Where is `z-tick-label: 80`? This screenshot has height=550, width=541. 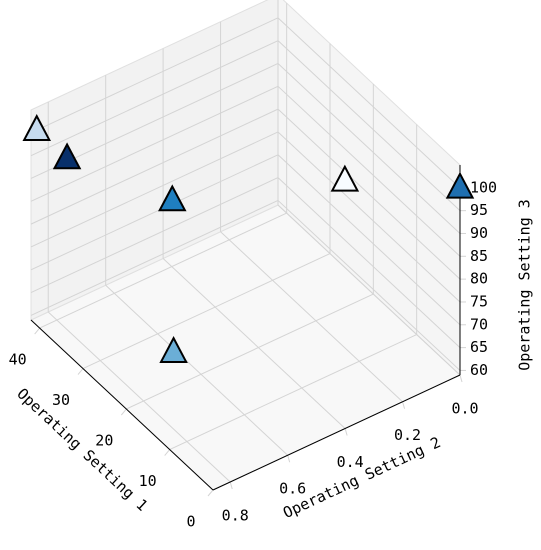 z-tick-label: 80 is located at coordinates (479, 279).